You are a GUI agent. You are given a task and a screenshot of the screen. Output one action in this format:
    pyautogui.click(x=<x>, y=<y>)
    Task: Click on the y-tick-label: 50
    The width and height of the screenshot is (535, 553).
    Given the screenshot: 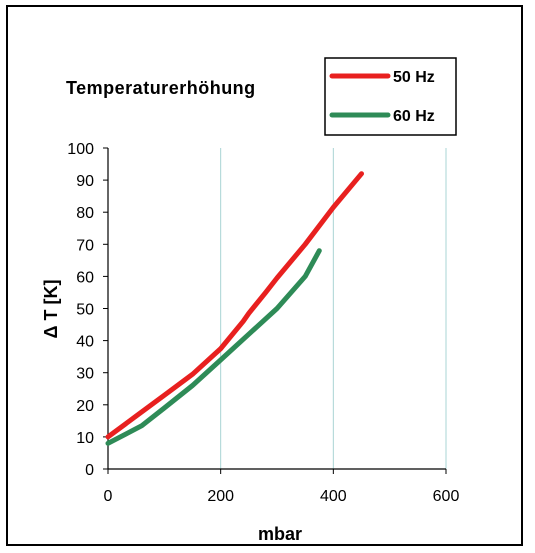 What is the action you would take?
    pyautogui.click(x=85, y=310)
    